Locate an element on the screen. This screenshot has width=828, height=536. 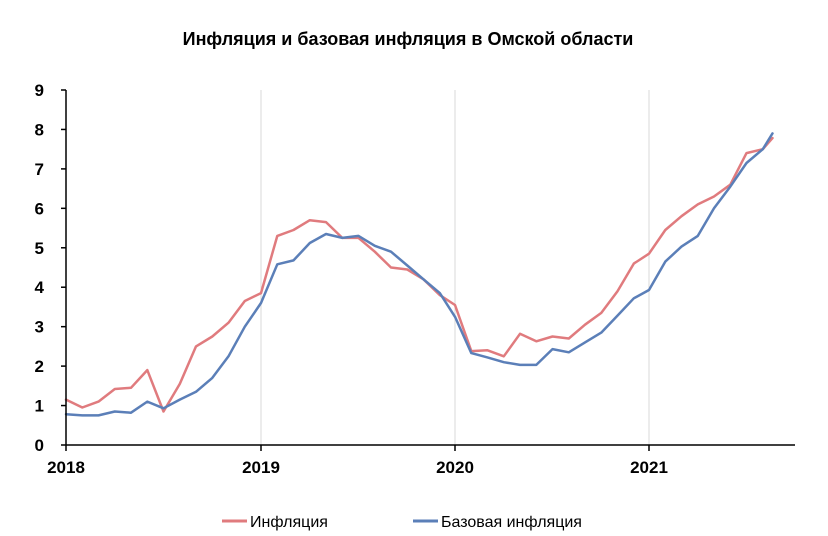
x-tick-label: 2018 is located at coordinates (66, 467).